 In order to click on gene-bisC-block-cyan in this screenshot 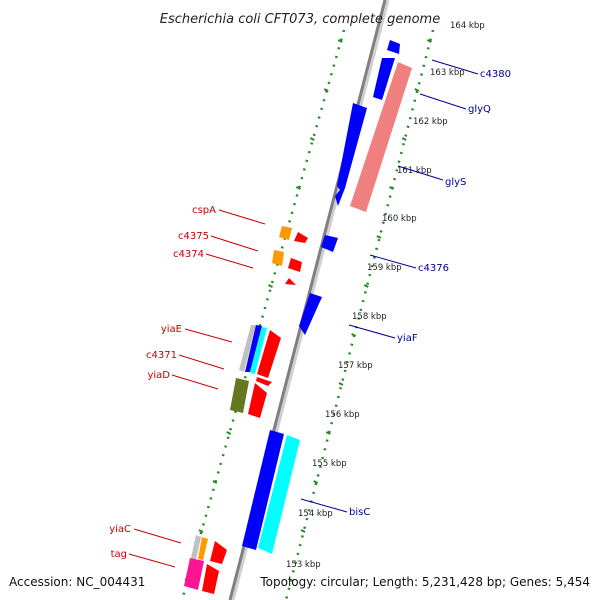, I will do `click(279, 494)`.